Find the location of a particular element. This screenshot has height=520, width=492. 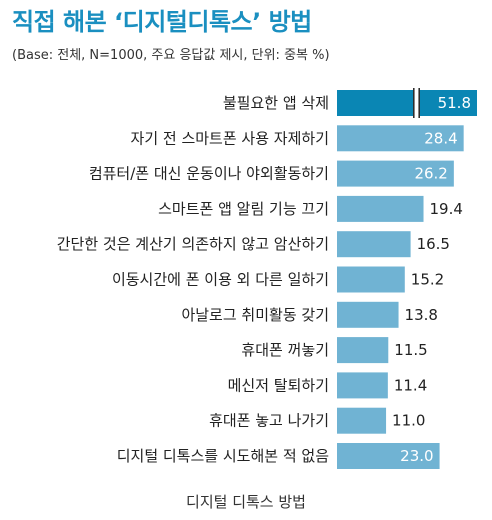

category-label: 간단한 것은 계산기 의존하지 않고 암산하기 is located at coordinates (193, 244).